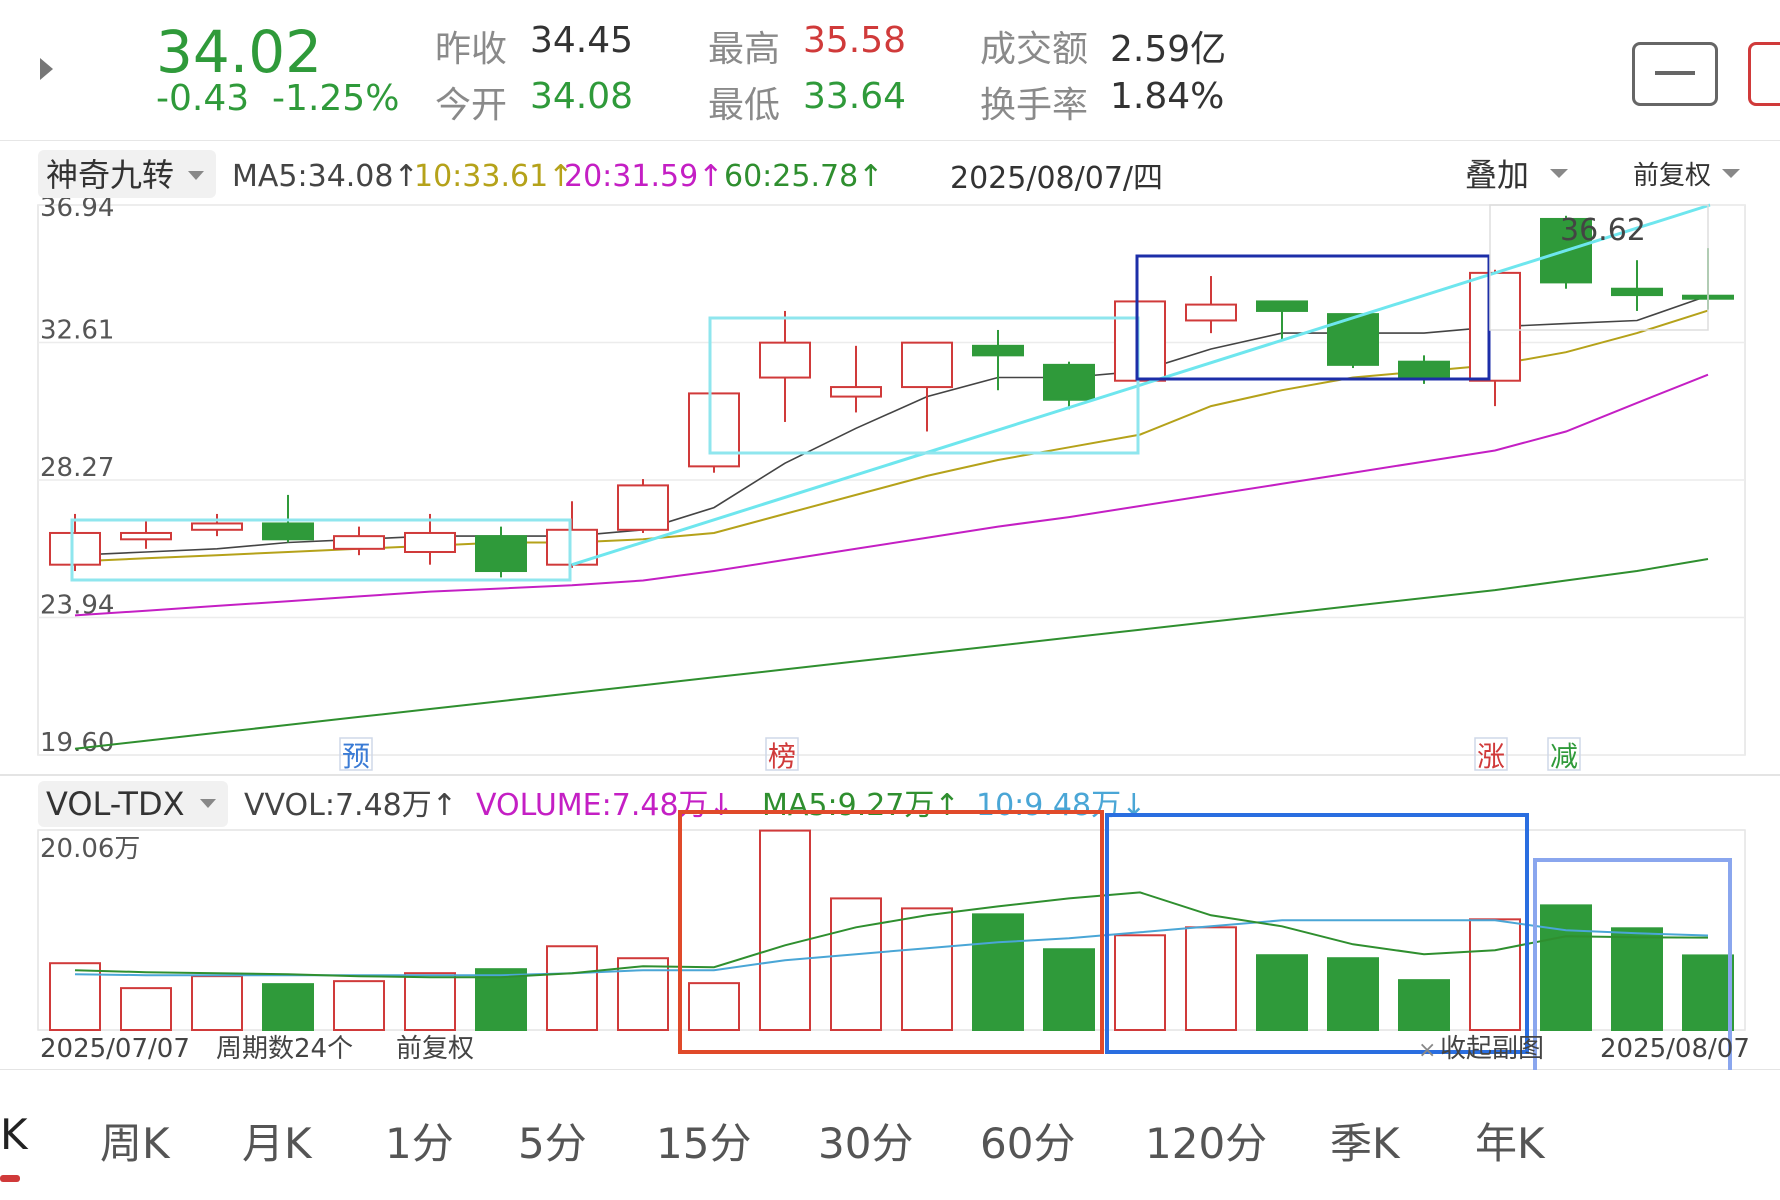  What do you see at coordinates (115, 1049) in the screenshot?
I see `start-date: 2025/07/07` at bounding box center [115, 1049].